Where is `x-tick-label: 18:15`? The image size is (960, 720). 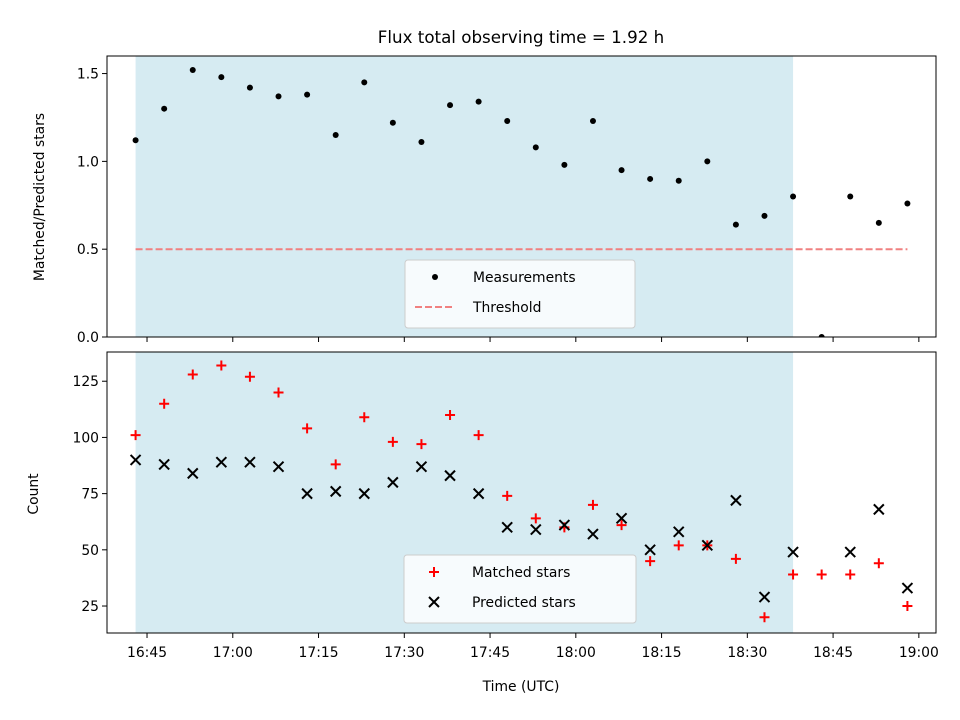
x-tick-label: 18:15 is located at coordinates (662, 653).